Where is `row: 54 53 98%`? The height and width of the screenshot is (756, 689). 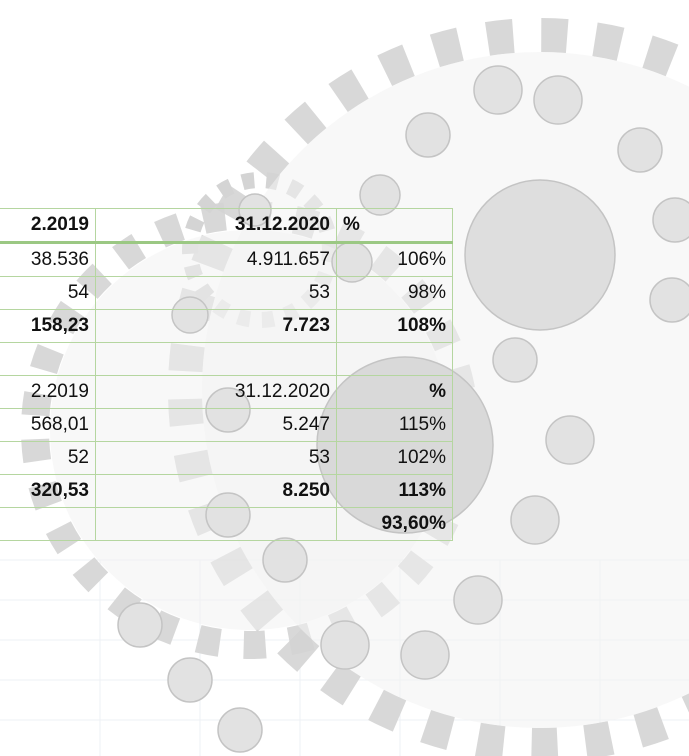
row: 54 53 98% is located at coordinates (226, 293).